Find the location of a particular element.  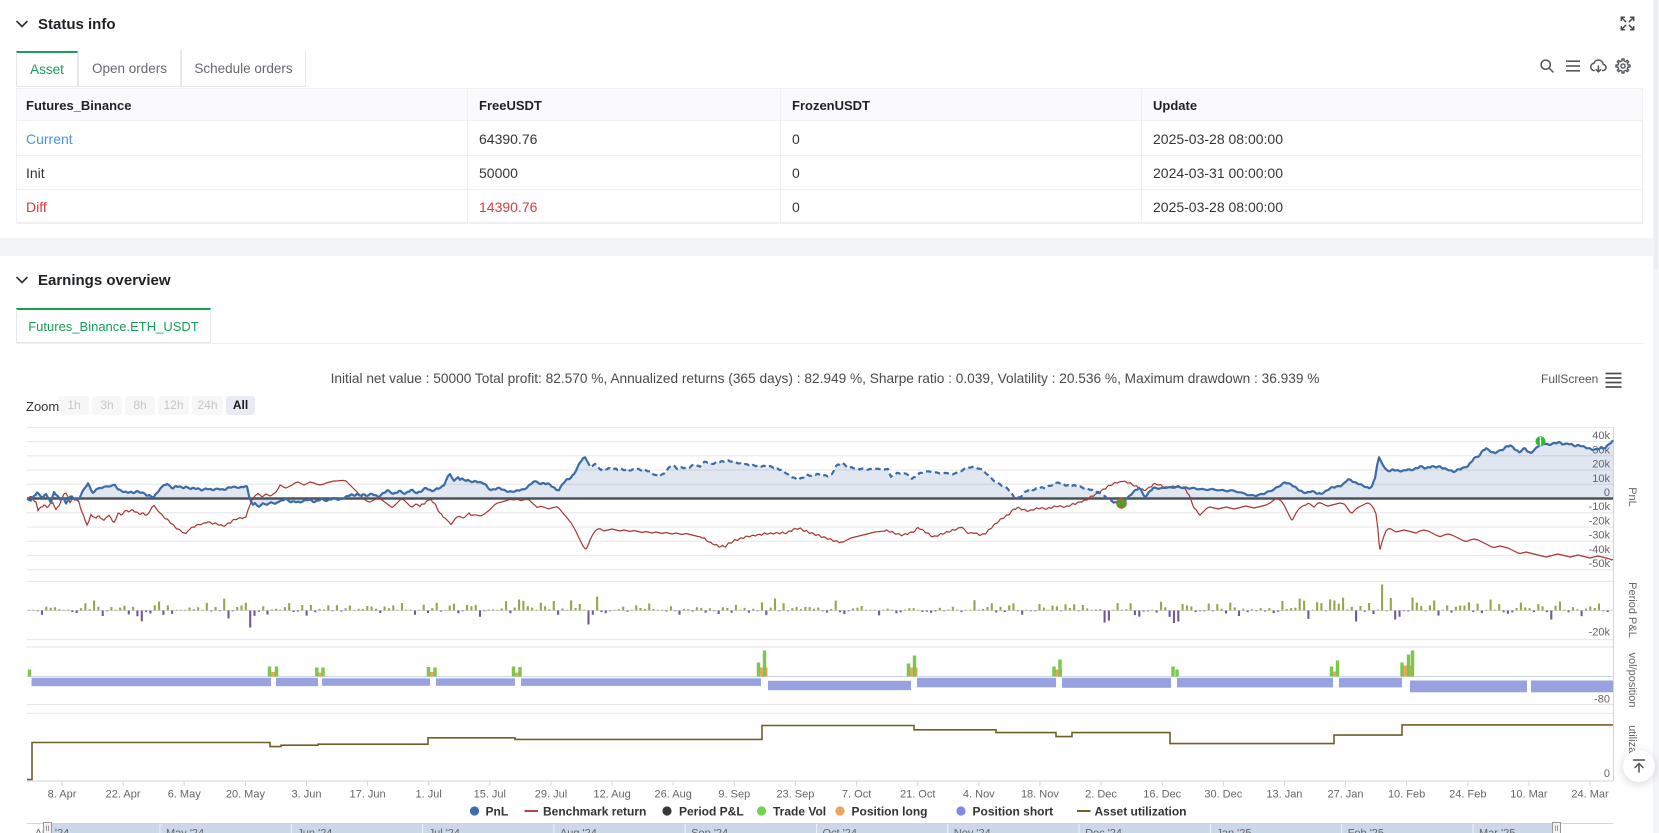

svg-text: Jan '25 is located at coordinates (1233, 830).